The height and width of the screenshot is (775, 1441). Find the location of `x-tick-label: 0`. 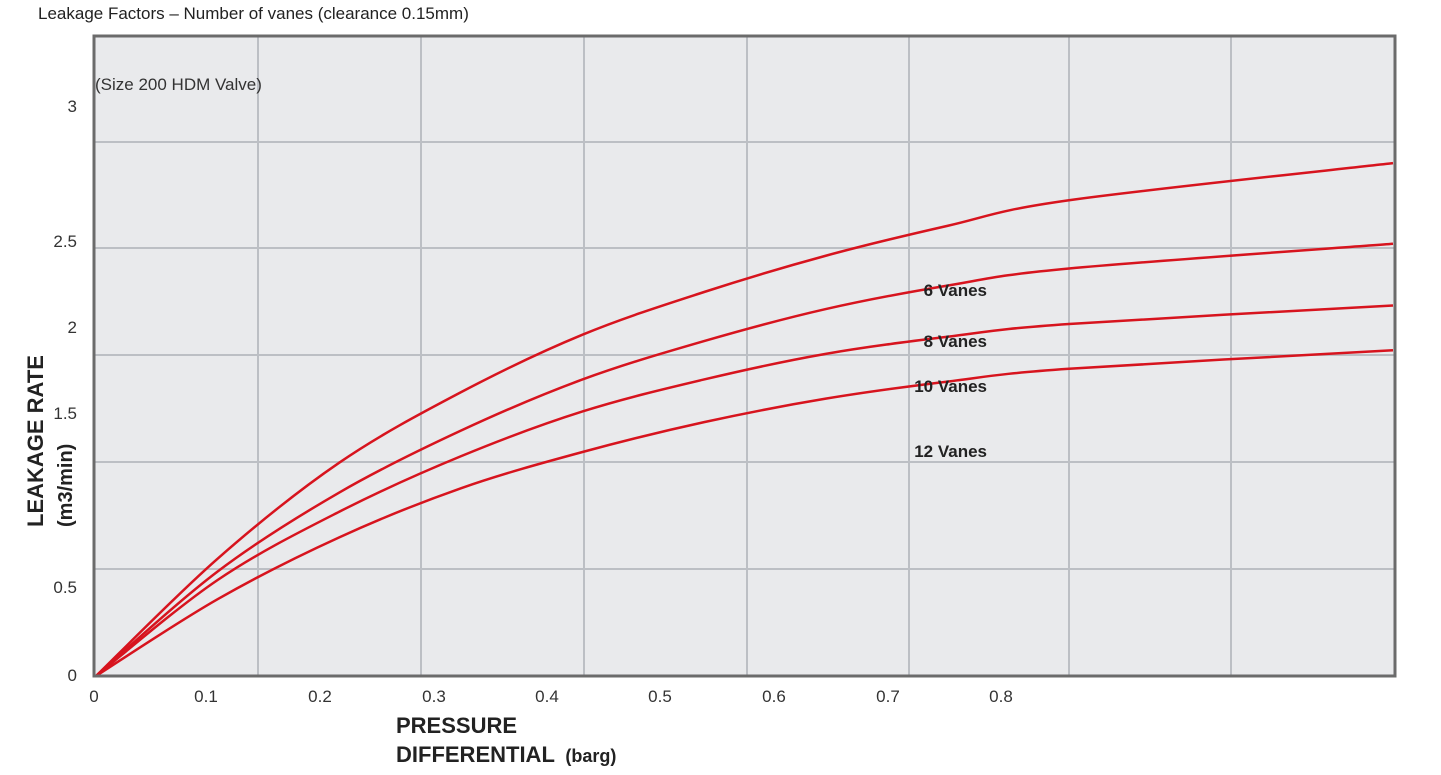

x-tick-label: 0 is located at coordinates (93, 696).